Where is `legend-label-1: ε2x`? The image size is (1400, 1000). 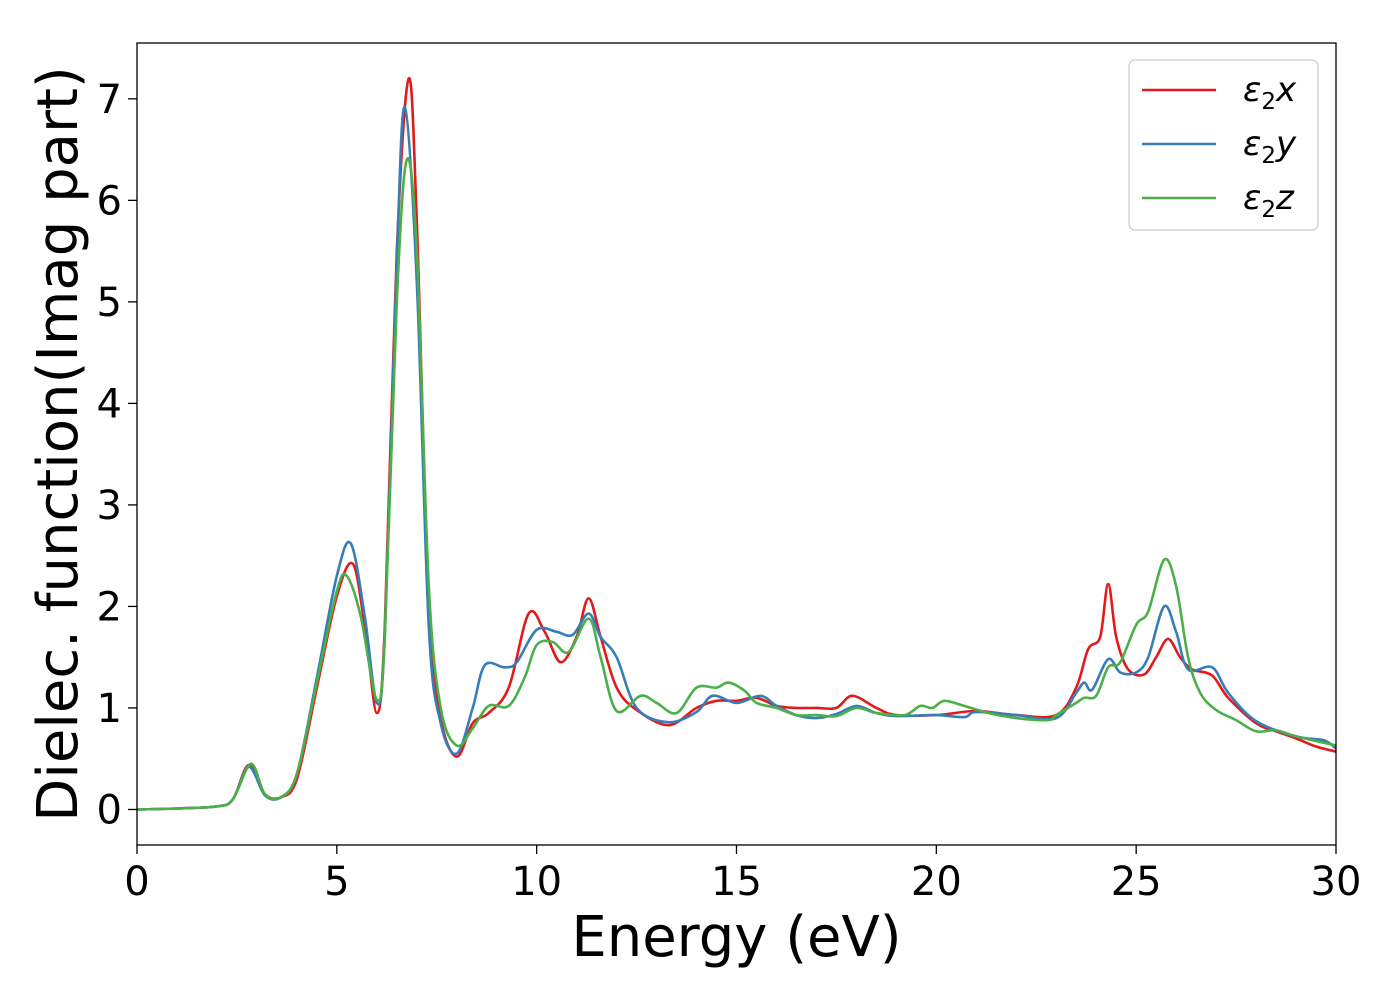
legend-label-1: ε2x is located at coordinates (1270, 92).